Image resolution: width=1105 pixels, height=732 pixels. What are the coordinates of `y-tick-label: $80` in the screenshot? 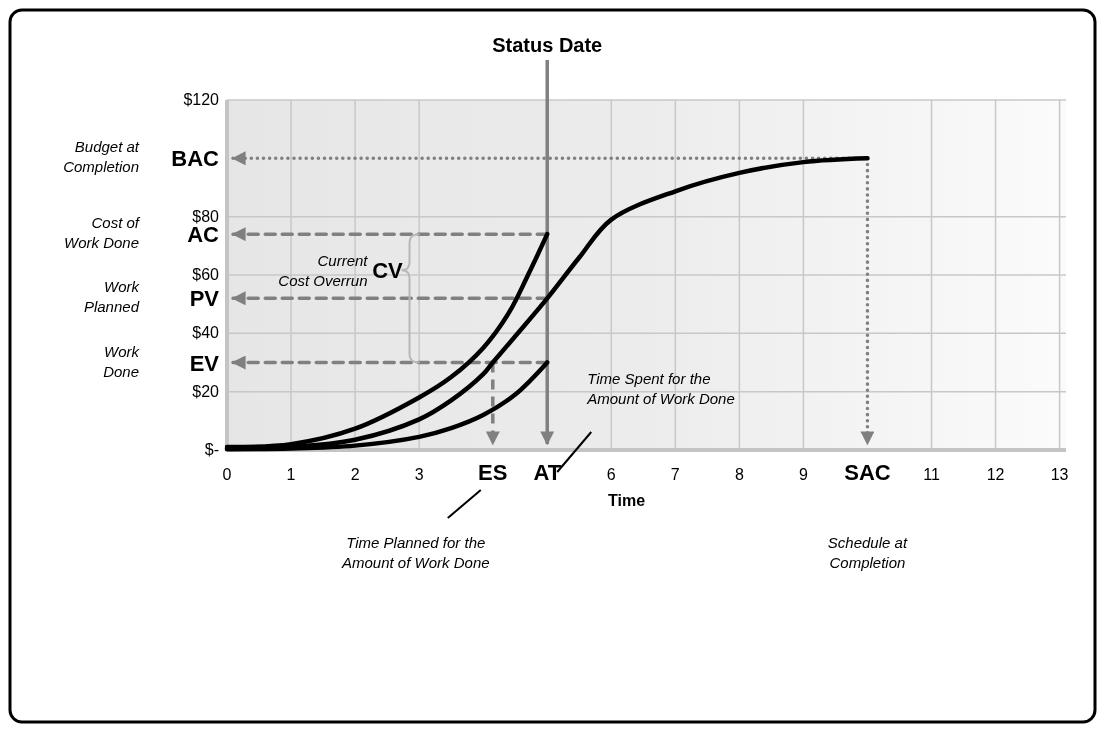 It's located at (206, 216).